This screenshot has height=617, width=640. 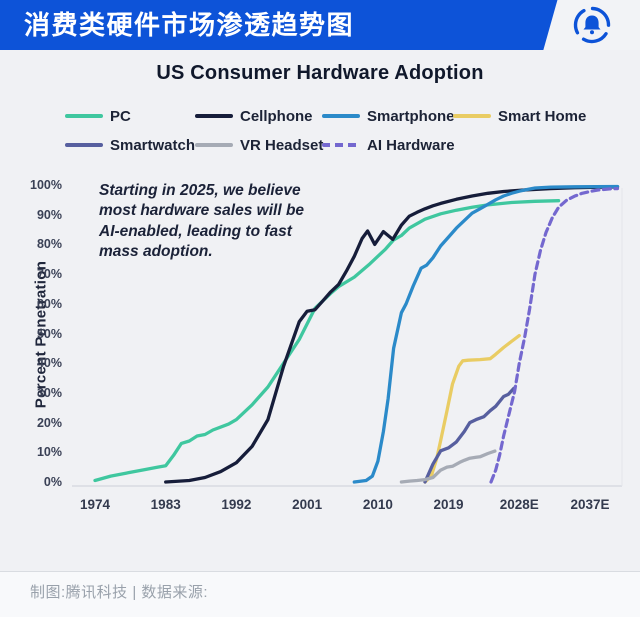 What do you see at coordinates (49, 333) in the screenshot?
I see `y-tick-label: 50%` at bounding box center [49, 333].